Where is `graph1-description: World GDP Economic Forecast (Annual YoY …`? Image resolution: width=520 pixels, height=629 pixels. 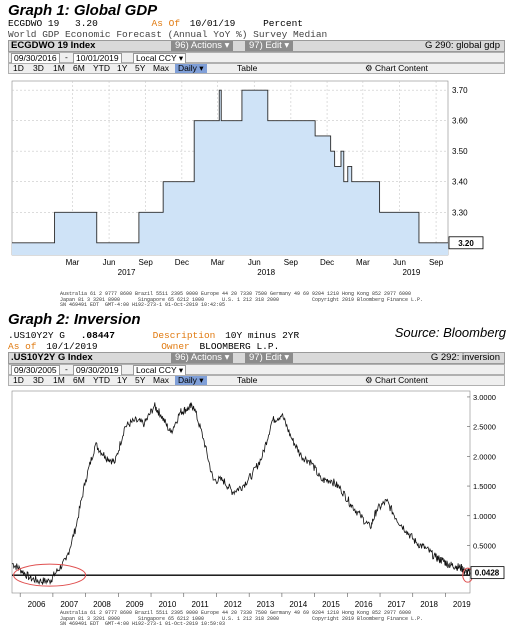
graph1-description: World GDP Economic Forecast (Annual YoY … is located at coordinates (168, 34).